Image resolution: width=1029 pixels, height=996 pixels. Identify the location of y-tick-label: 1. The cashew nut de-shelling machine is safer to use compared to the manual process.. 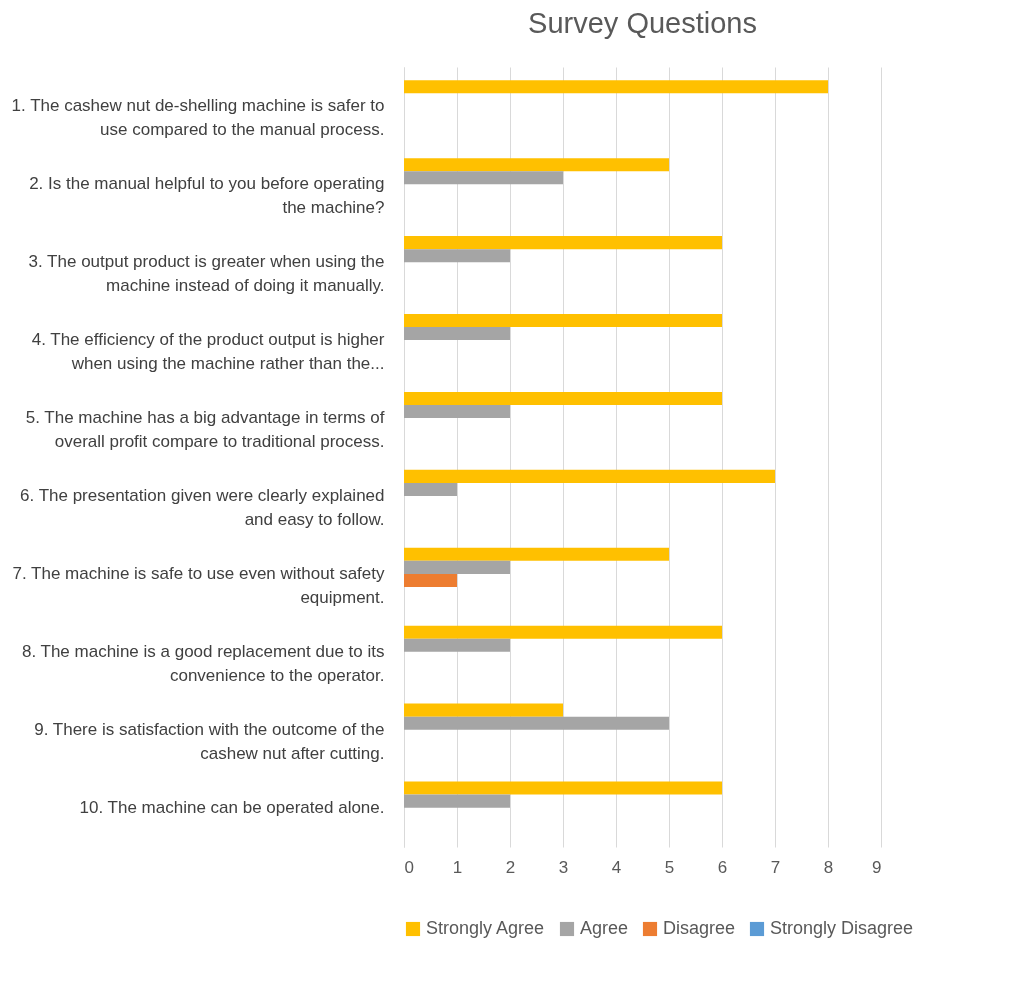
(198, 118).